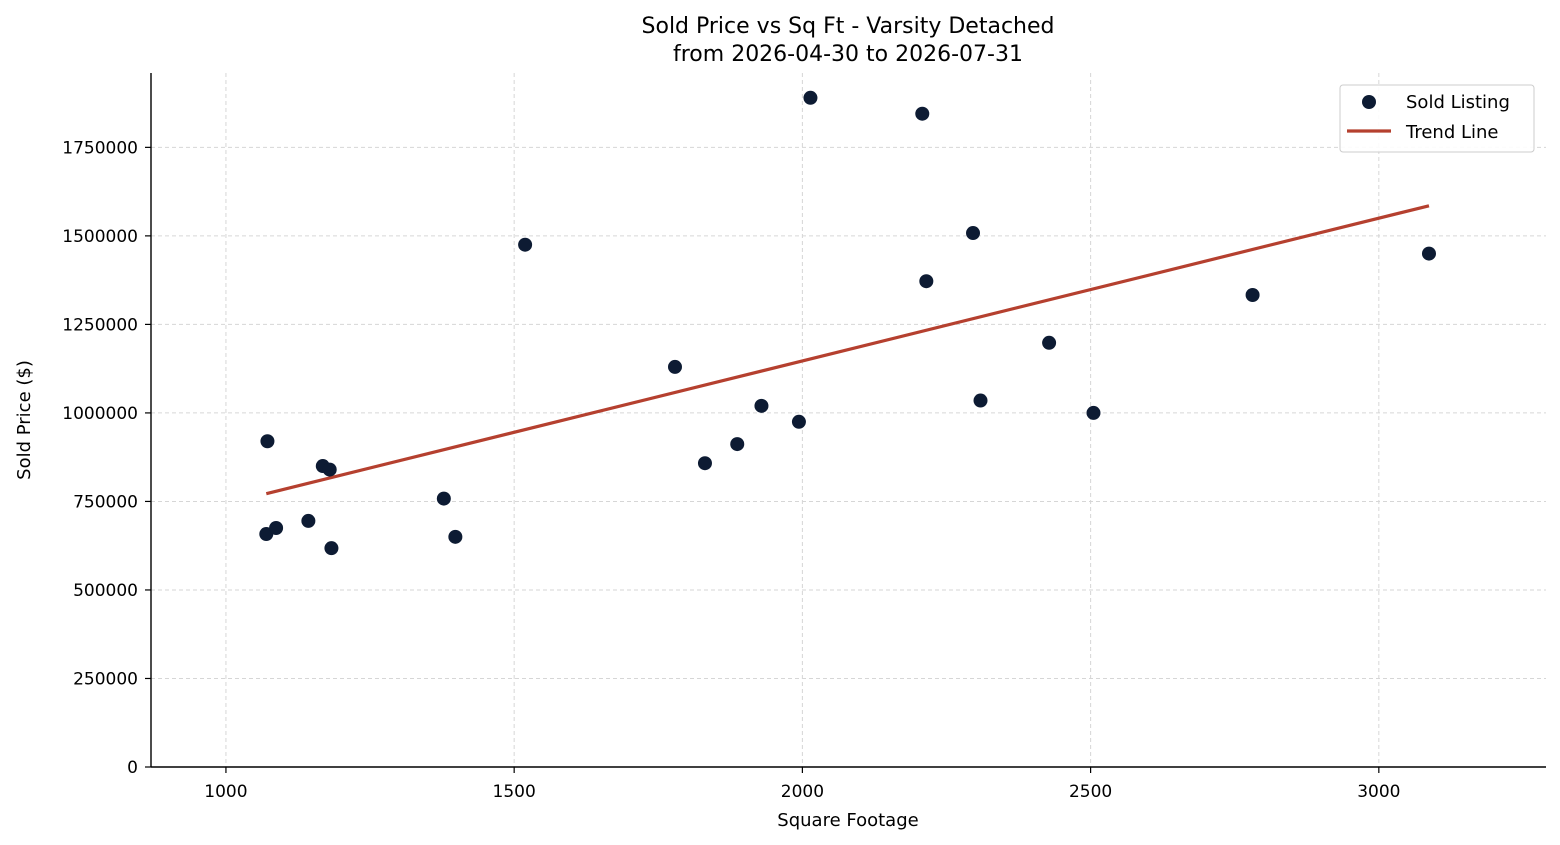  What do you see at coordinates (848, 54) in the screenshot?
I see `chart-subtitle: from 2026-04-30 to 2026-07-31` at bounding box center [848, 54].